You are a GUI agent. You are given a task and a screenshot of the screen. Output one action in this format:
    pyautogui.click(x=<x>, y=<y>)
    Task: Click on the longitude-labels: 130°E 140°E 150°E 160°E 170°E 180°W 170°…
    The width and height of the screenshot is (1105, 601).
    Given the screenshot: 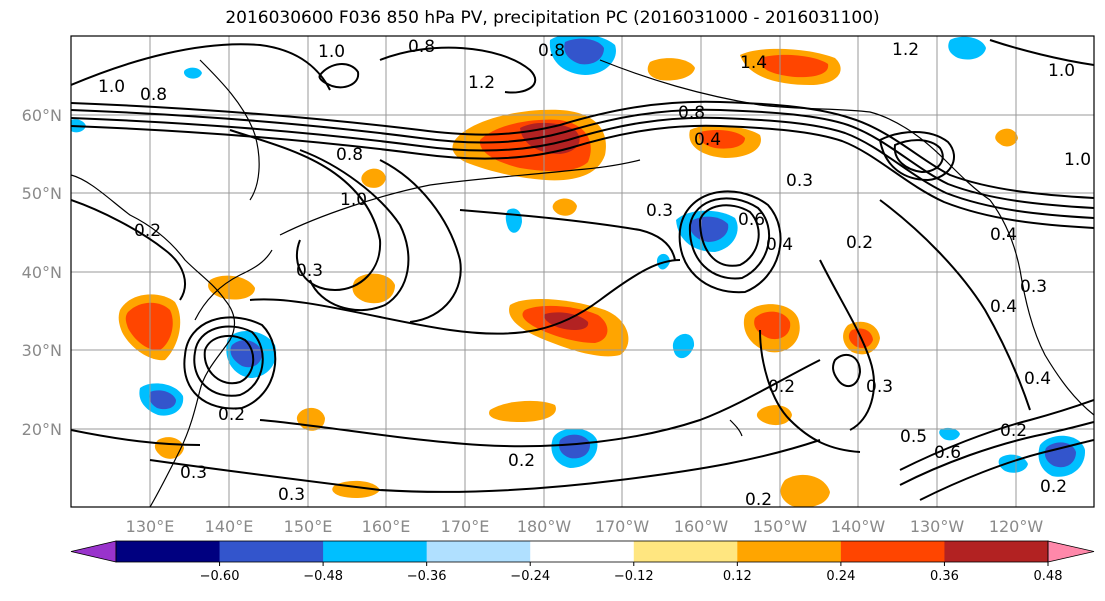 What is the action you would take?
    pyautogui.click(x=585, y=526)
    